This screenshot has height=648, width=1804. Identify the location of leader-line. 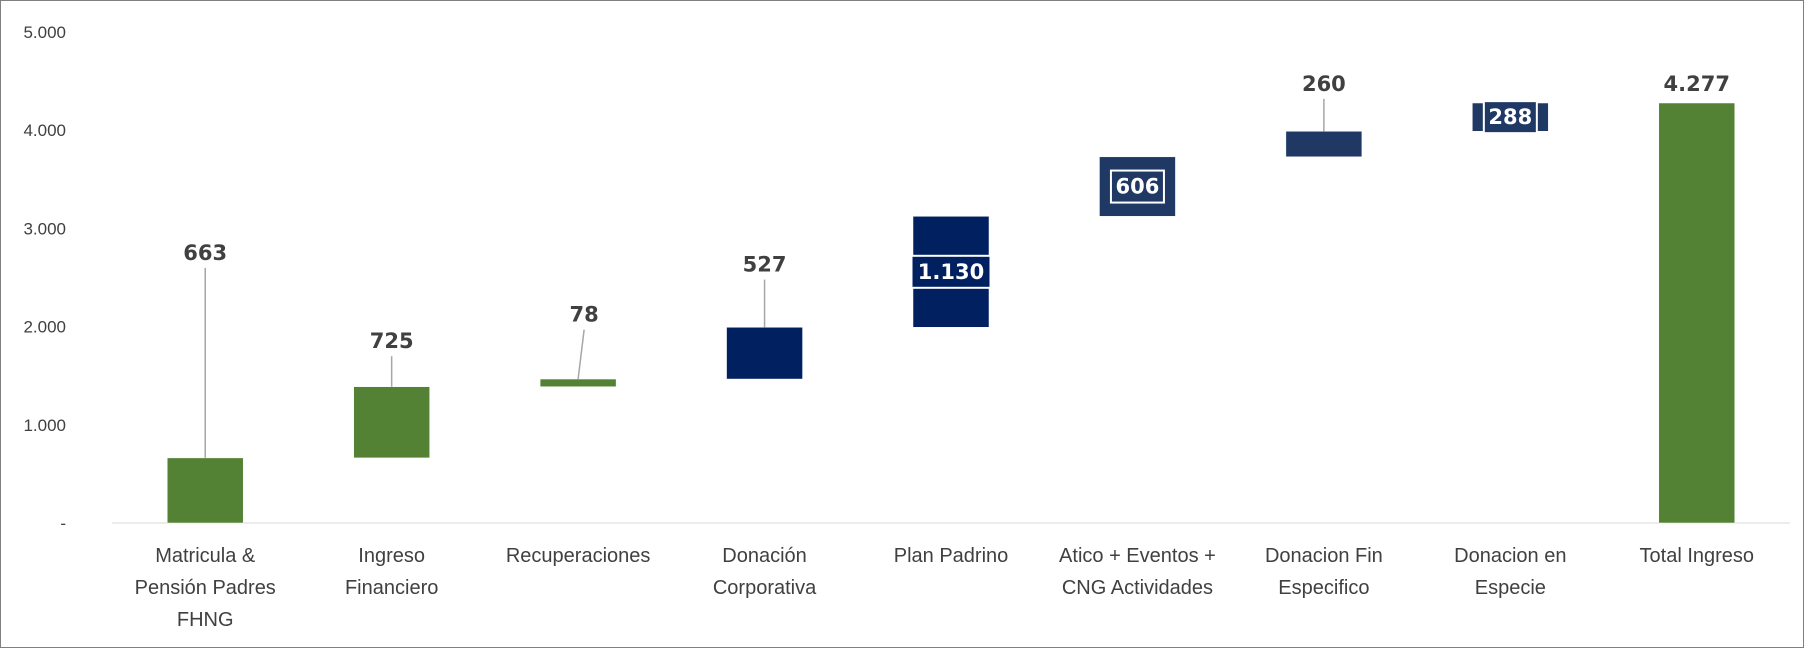
(581, 354).